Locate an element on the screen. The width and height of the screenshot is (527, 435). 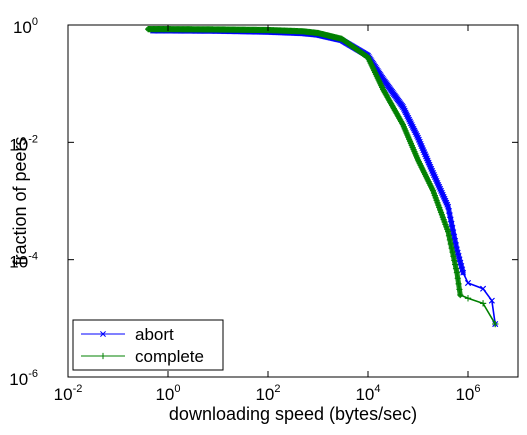
x-tick-label: 10⁶ is located at coordinates (467, 393).